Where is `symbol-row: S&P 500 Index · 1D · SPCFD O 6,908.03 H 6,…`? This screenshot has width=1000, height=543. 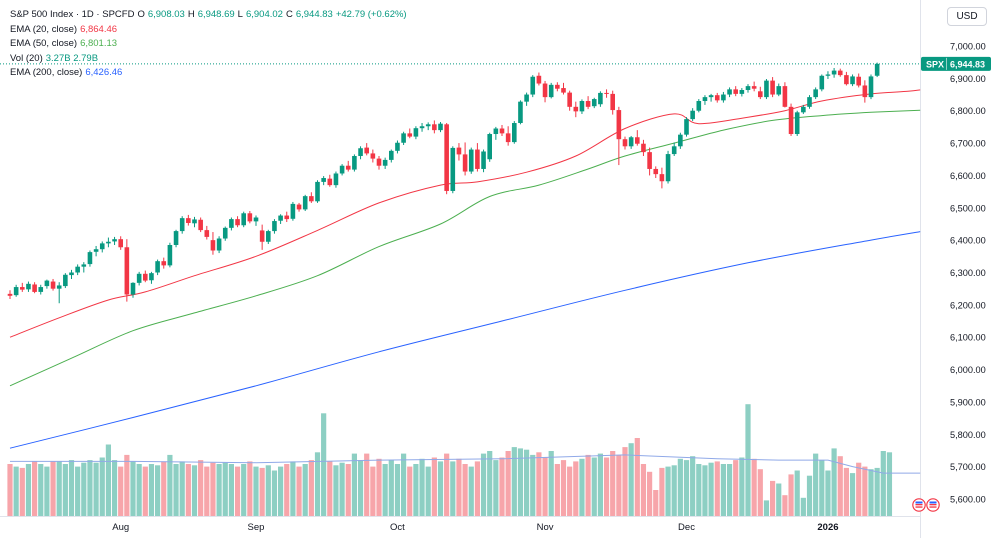
symbol-row: S&P 500 Index · 1D · SPCFD O 6,908.03 H 6,… is located at coordinates (208, 15).